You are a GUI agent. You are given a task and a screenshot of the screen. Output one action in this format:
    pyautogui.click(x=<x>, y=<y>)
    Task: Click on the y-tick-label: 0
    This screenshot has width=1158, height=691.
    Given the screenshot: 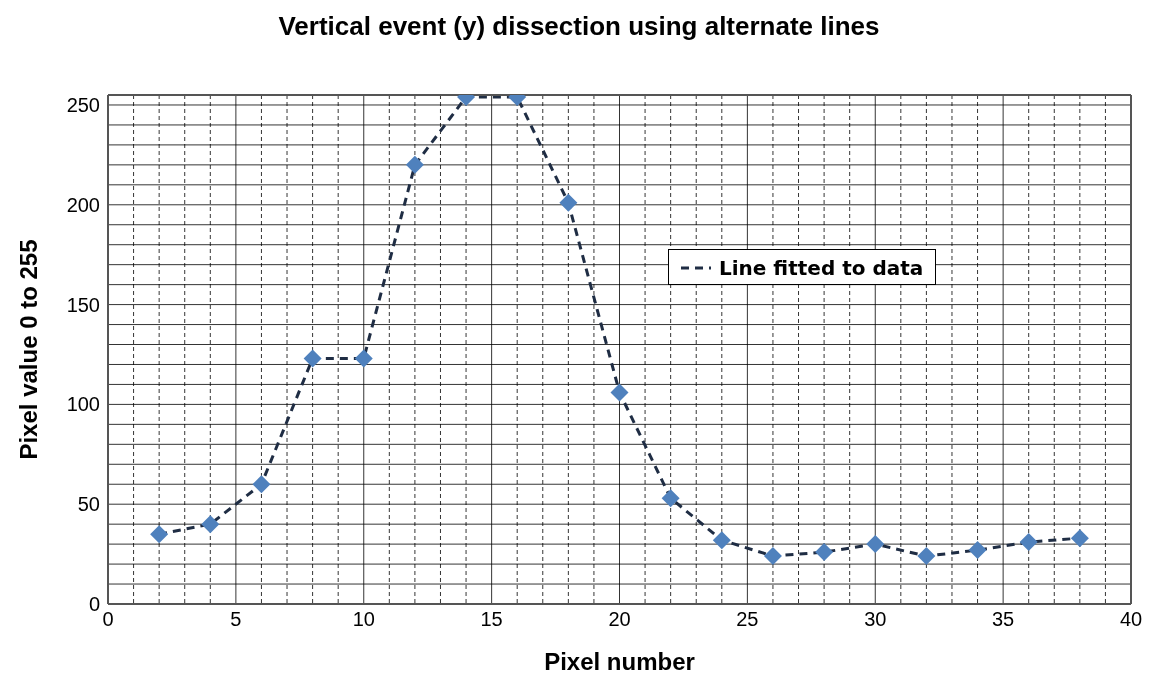 What is the action you would take?
    pyautogui.click(x=94, y=604)
    